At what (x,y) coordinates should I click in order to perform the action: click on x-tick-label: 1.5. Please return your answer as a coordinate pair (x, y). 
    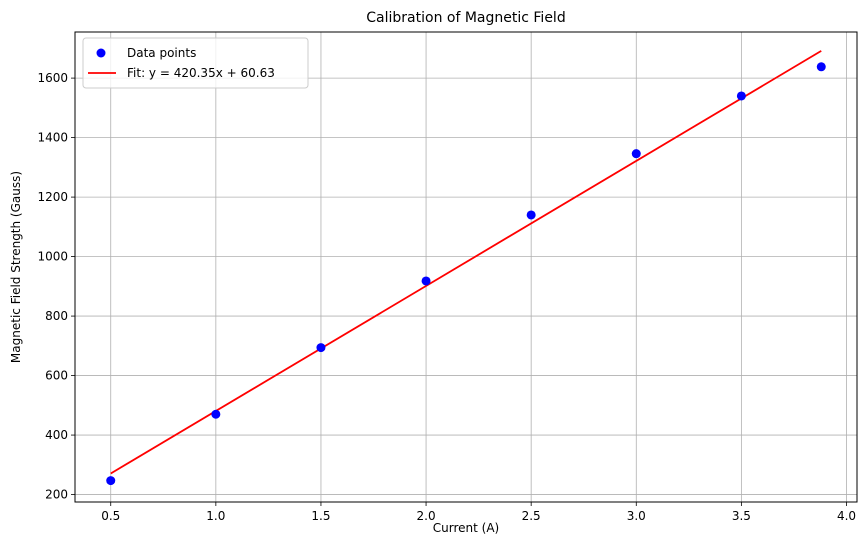
    Looking at the image, I should click on (320, 516).